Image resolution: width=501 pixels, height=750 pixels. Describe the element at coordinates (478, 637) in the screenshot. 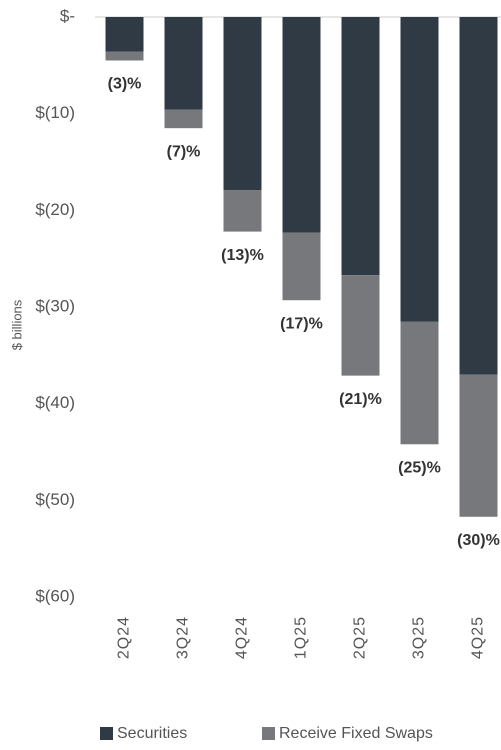

I see `x-tick-label: 4Q25` at that location.